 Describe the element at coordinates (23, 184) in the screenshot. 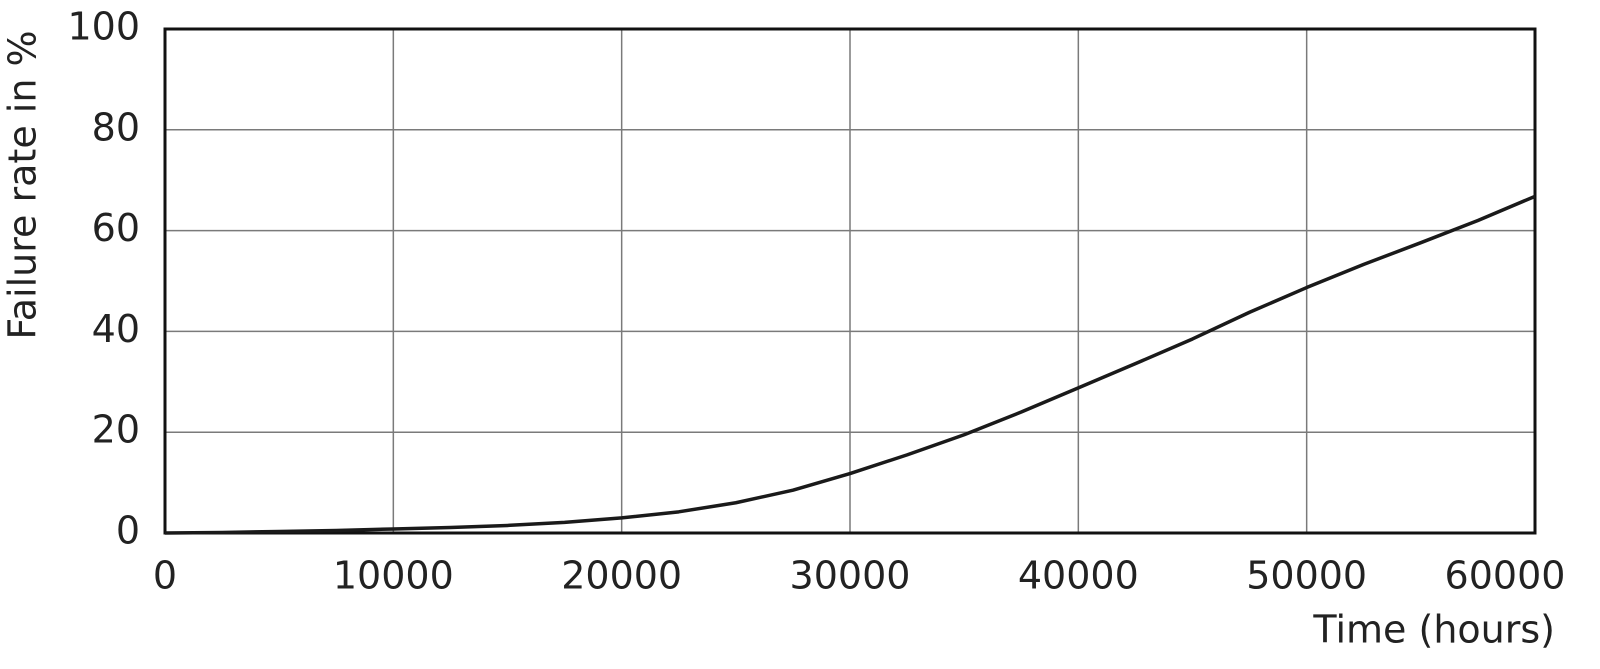

I see `y-axis-label: Failure rate in %` at that location.